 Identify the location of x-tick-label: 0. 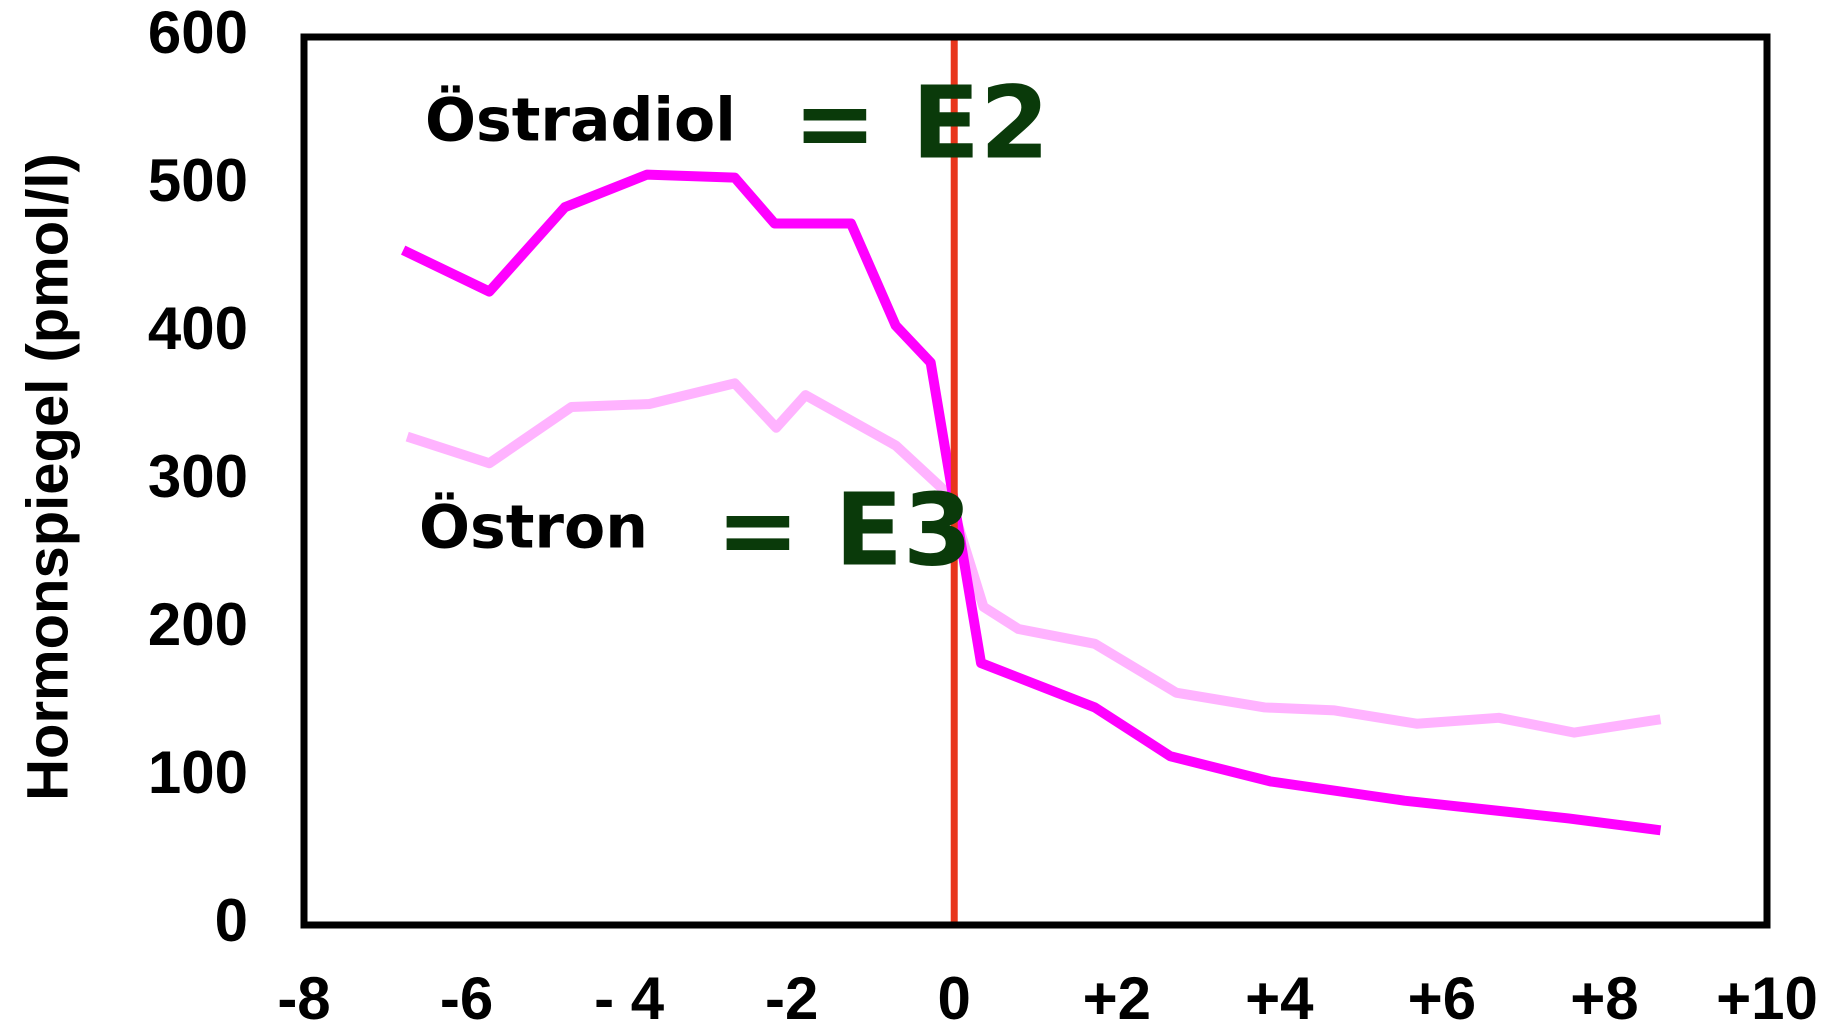
(954, 998).